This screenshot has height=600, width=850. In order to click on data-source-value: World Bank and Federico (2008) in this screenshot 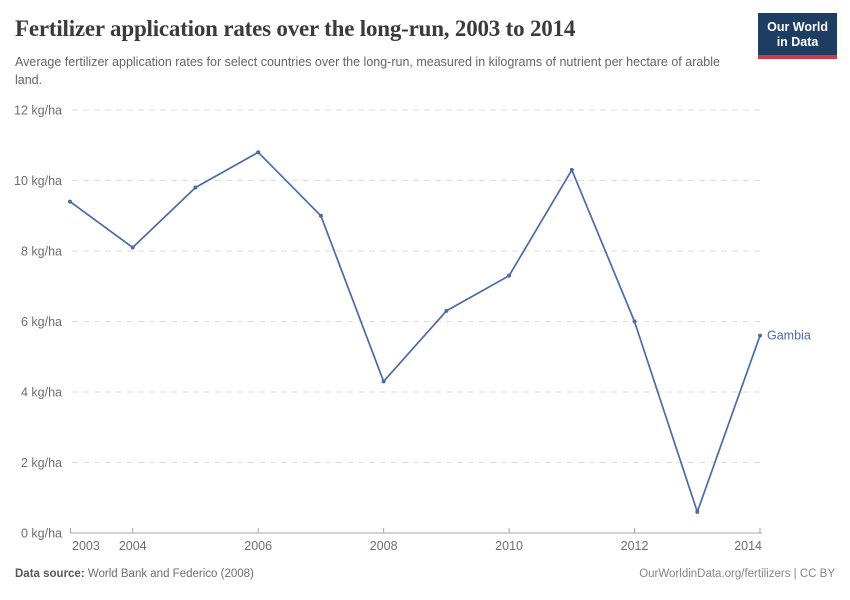, I will do `click(169, 574)`.